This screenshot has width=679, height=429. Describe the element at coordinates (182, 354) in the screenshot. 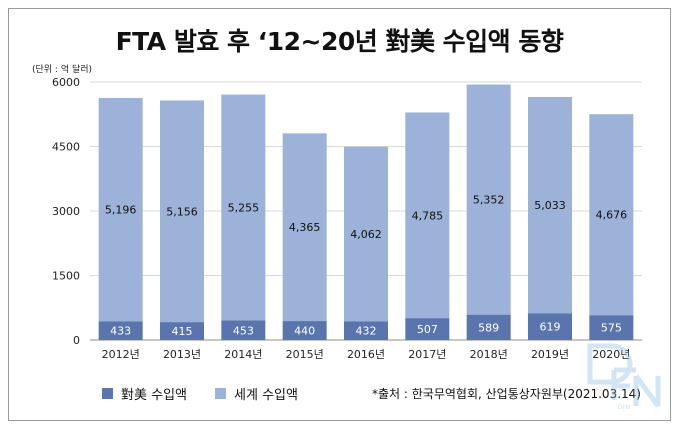

I see `x-tick-label: 2013년` at that location.